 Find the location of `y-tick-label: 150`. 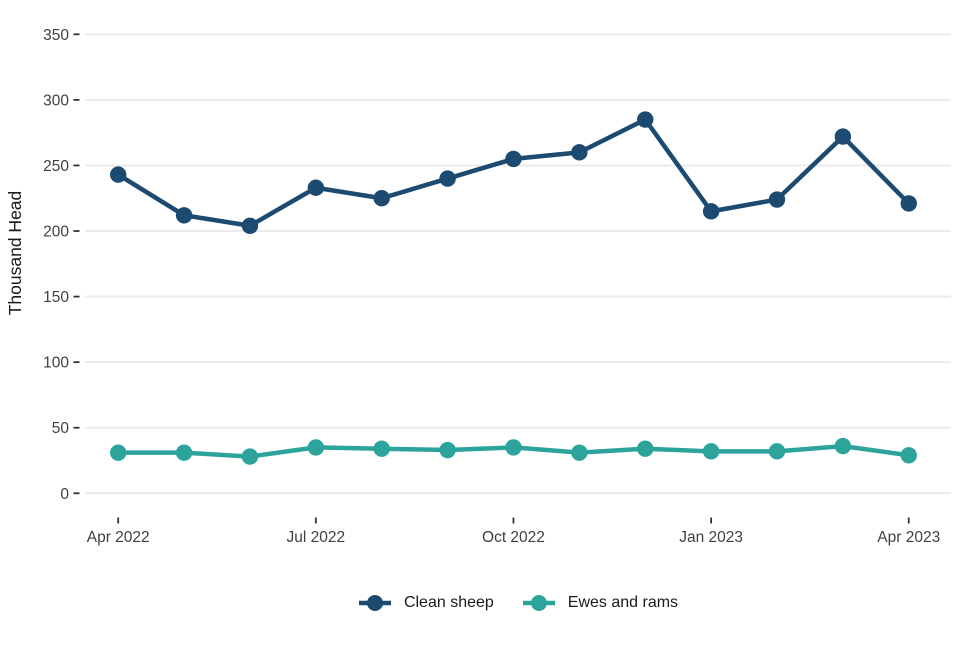

y-tick-label: 150 is located at coordinates (56, 297).